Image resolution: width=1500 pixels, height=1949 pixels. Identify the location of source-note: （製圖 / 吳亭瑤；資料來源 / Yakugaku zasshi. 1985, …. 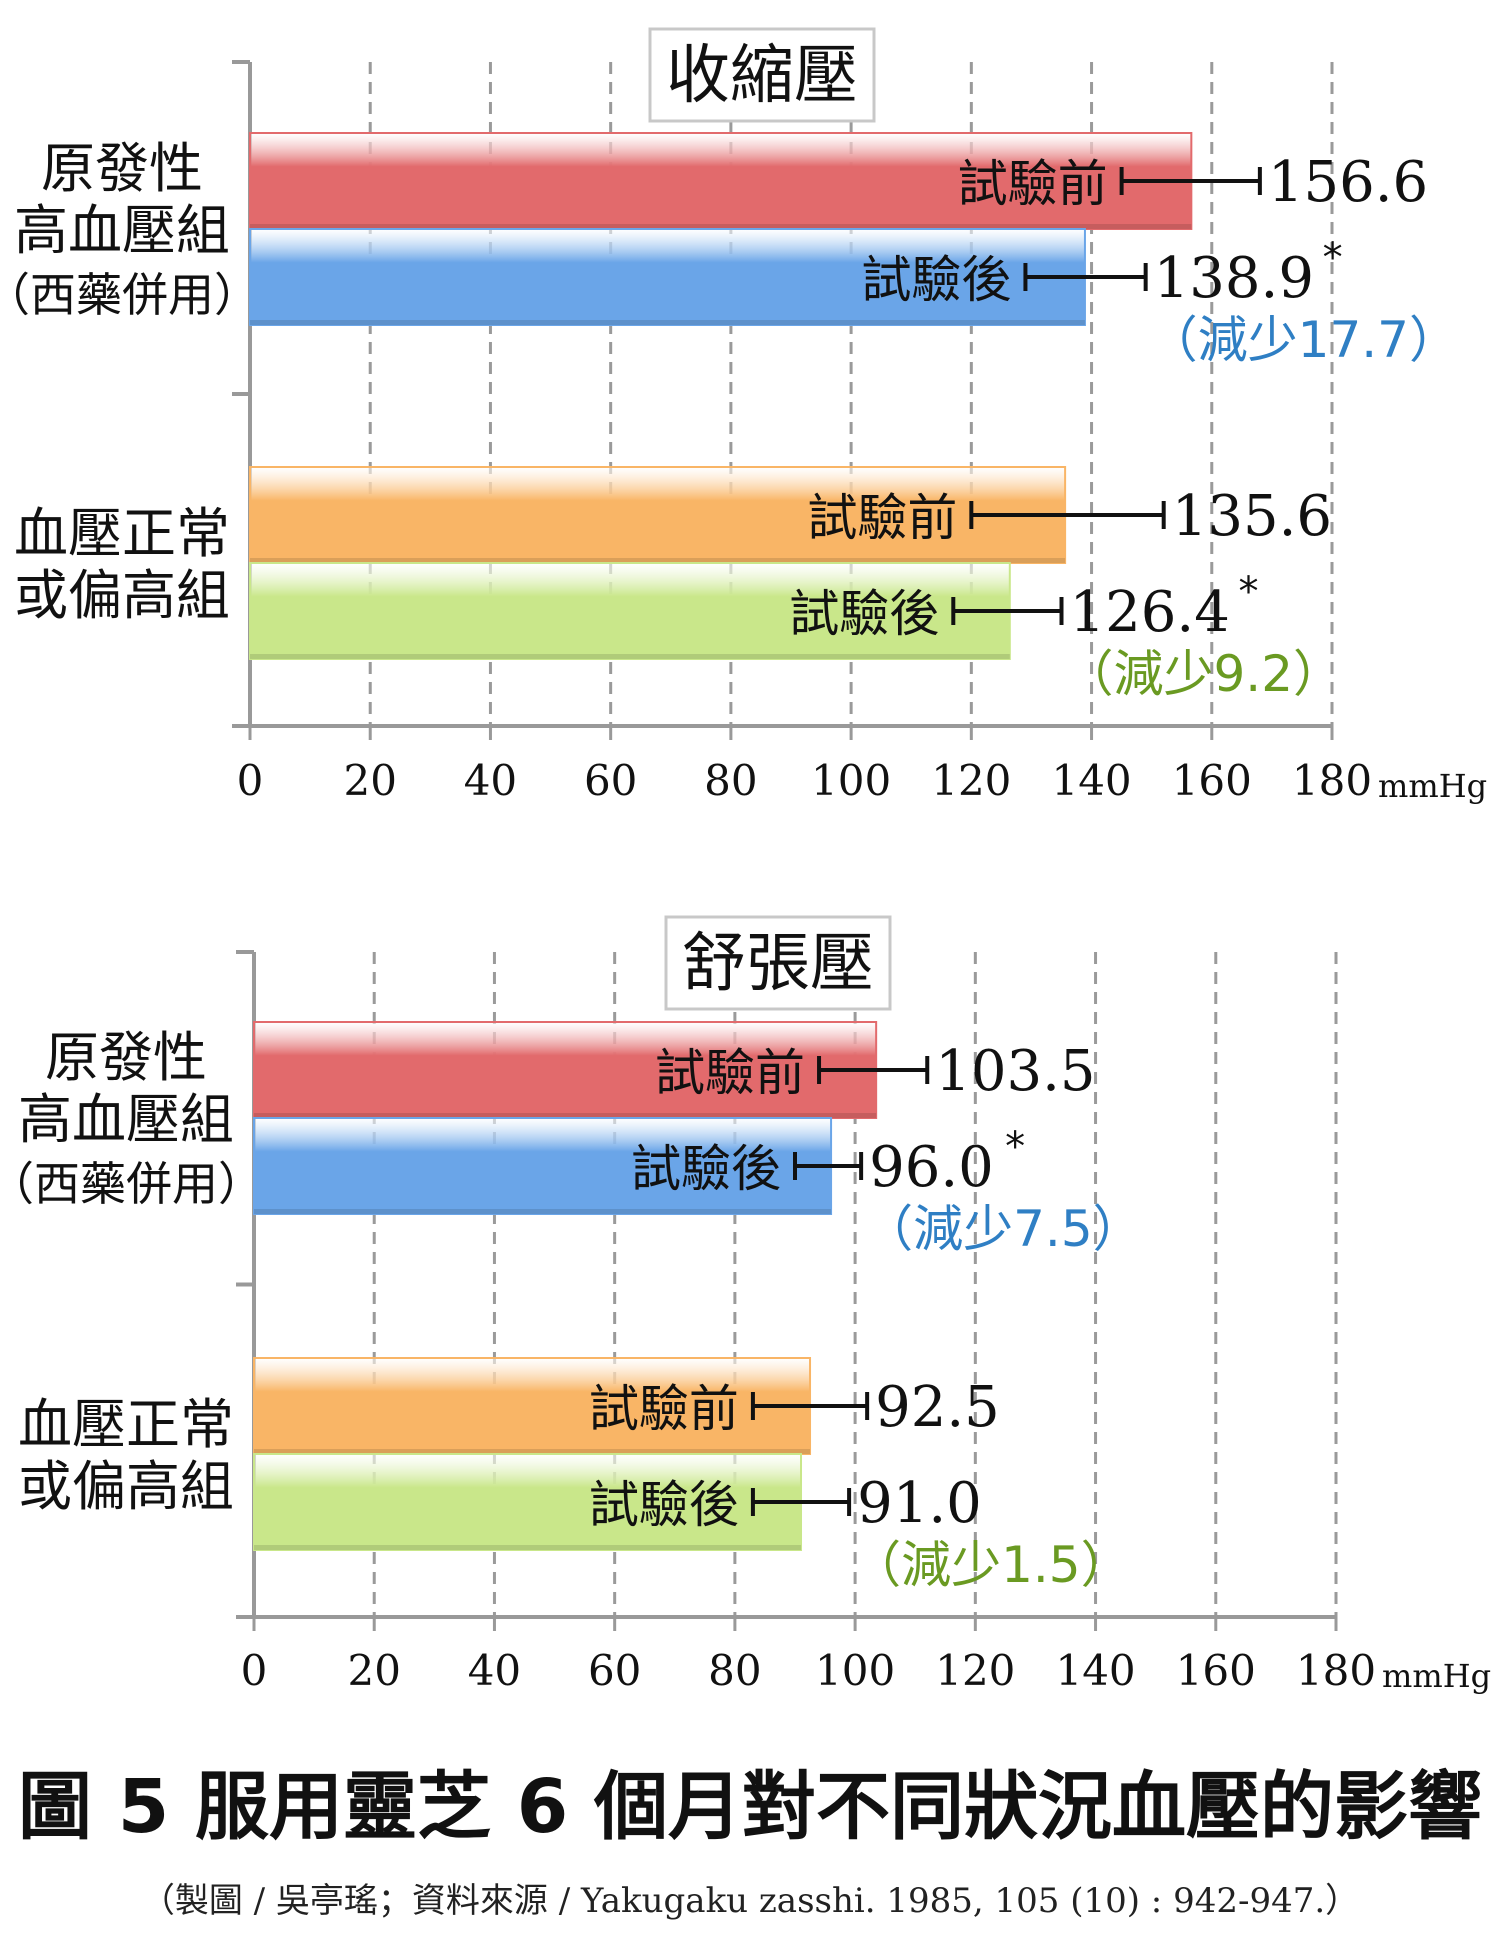
(750, 1901).